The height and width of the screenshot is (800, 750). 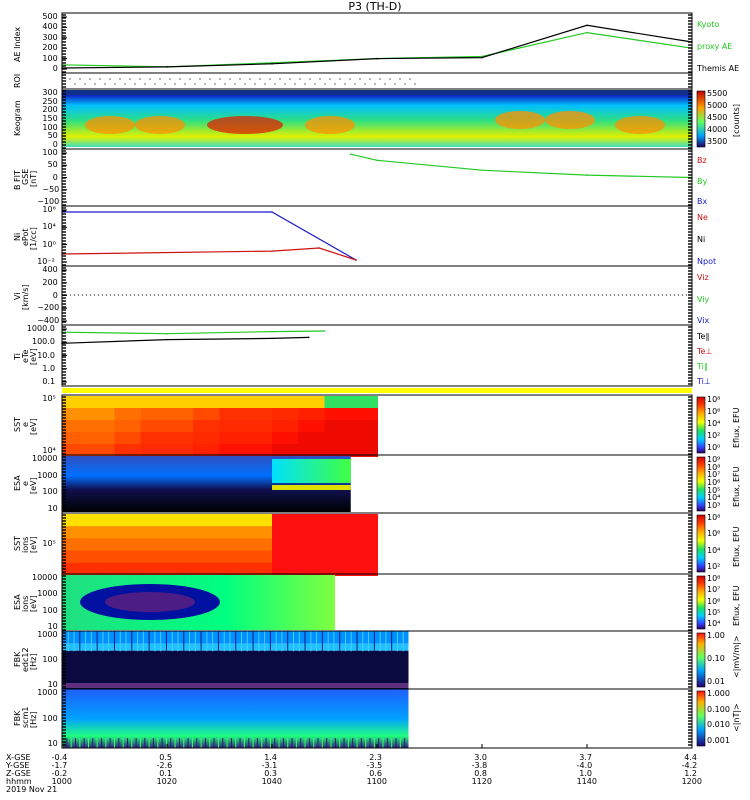 What do you see at coordinates (585, 773) in the screenshot?
I see `footer-value: 1.0` at bounding box center [585, 773].